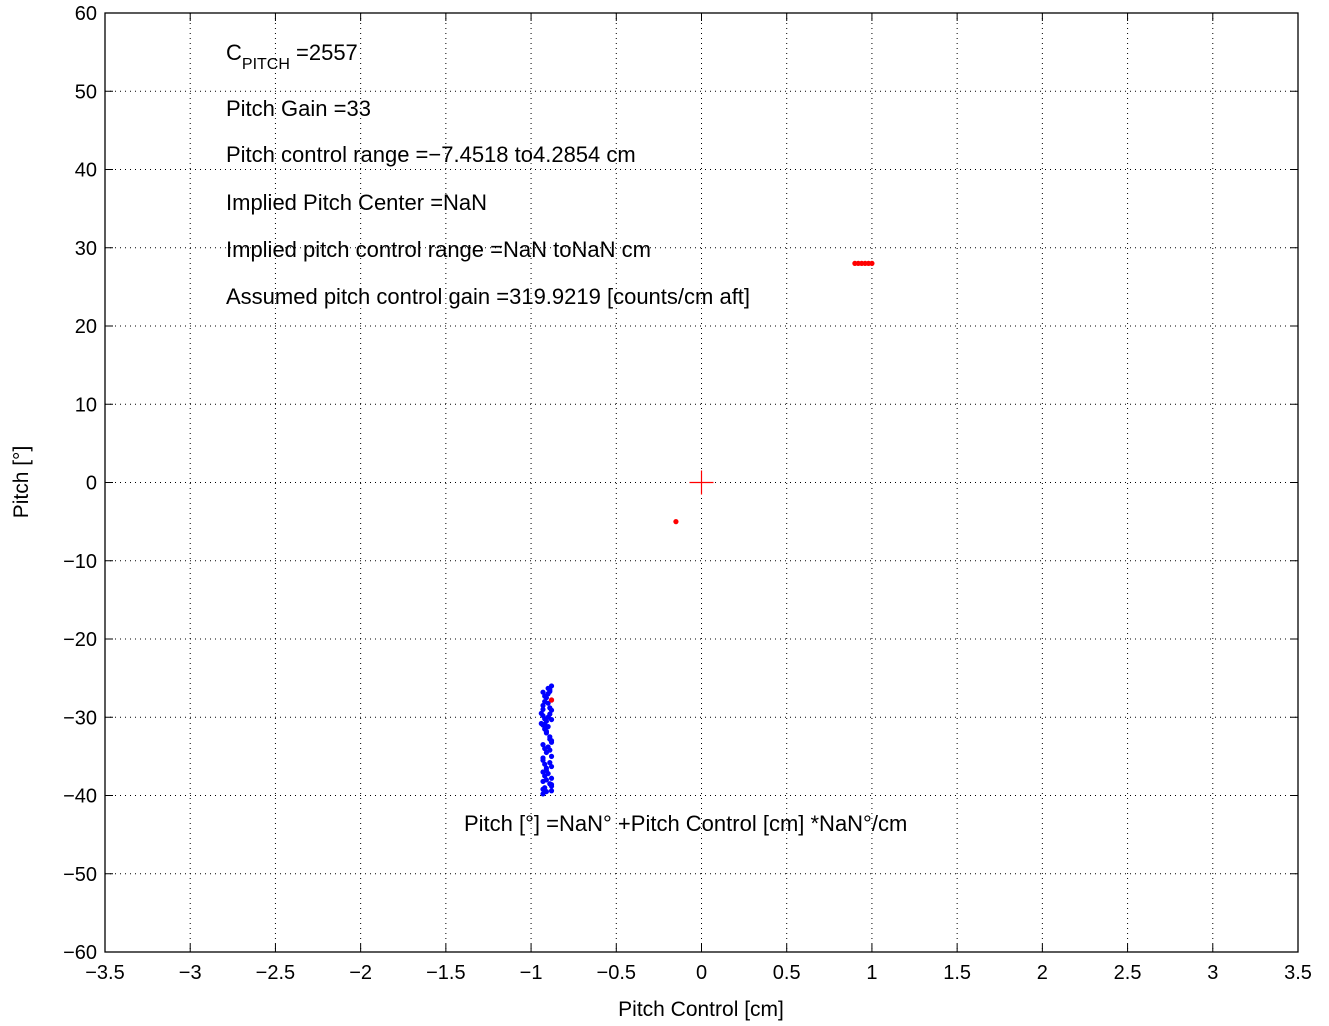 The width and height of the screenshot is (1329, 1026). What do you see at coordinates (1128, 973) in the screenshot?
I see `x-tick-label: 2.5` at bounding box center [1128, 973].